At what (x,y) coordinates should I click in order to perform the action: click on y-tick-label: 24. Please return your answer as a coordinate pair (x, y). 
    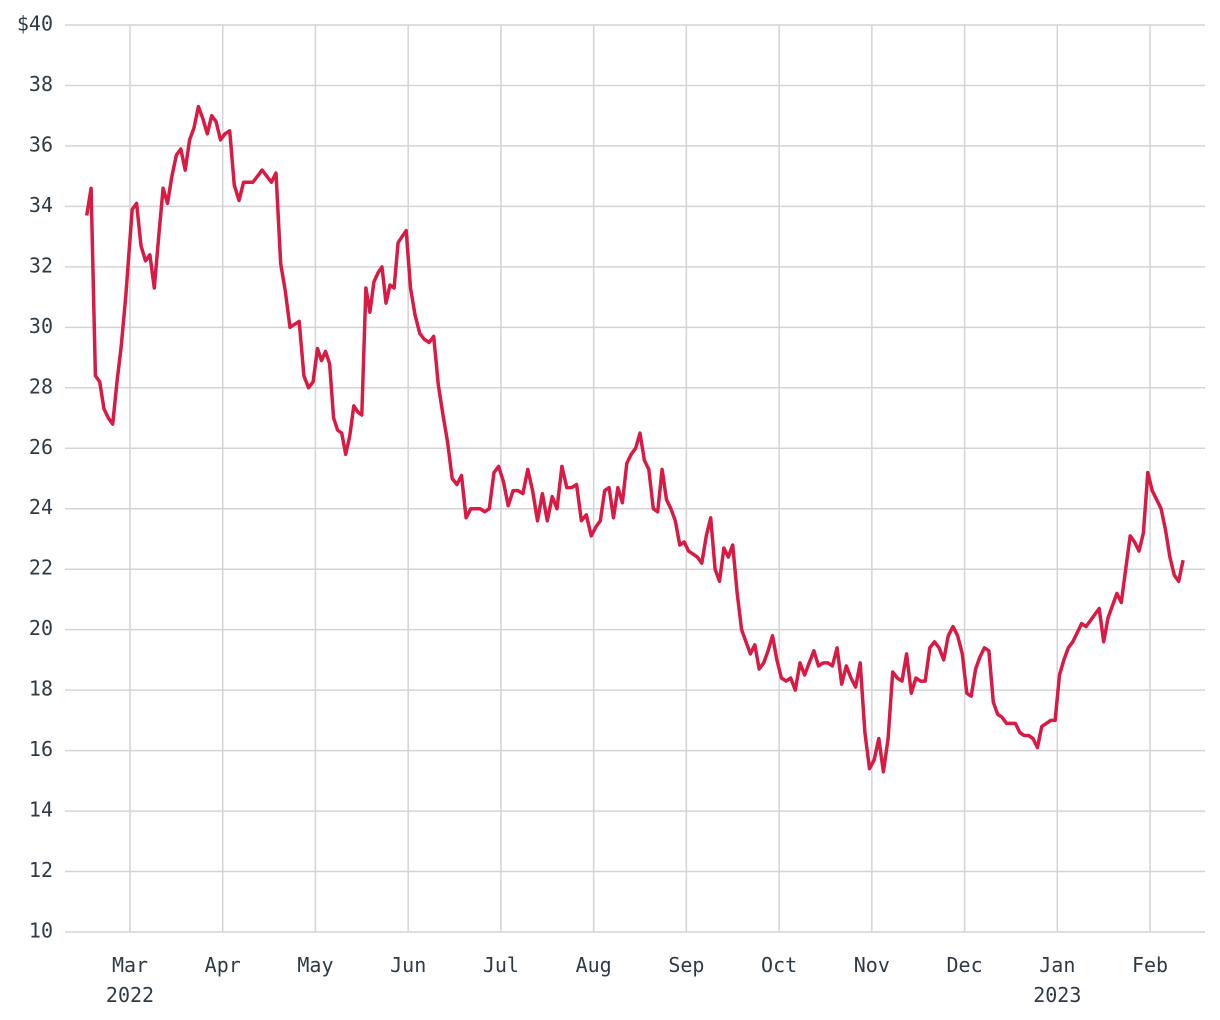
    Looking at the image, I should click on (41, 507).